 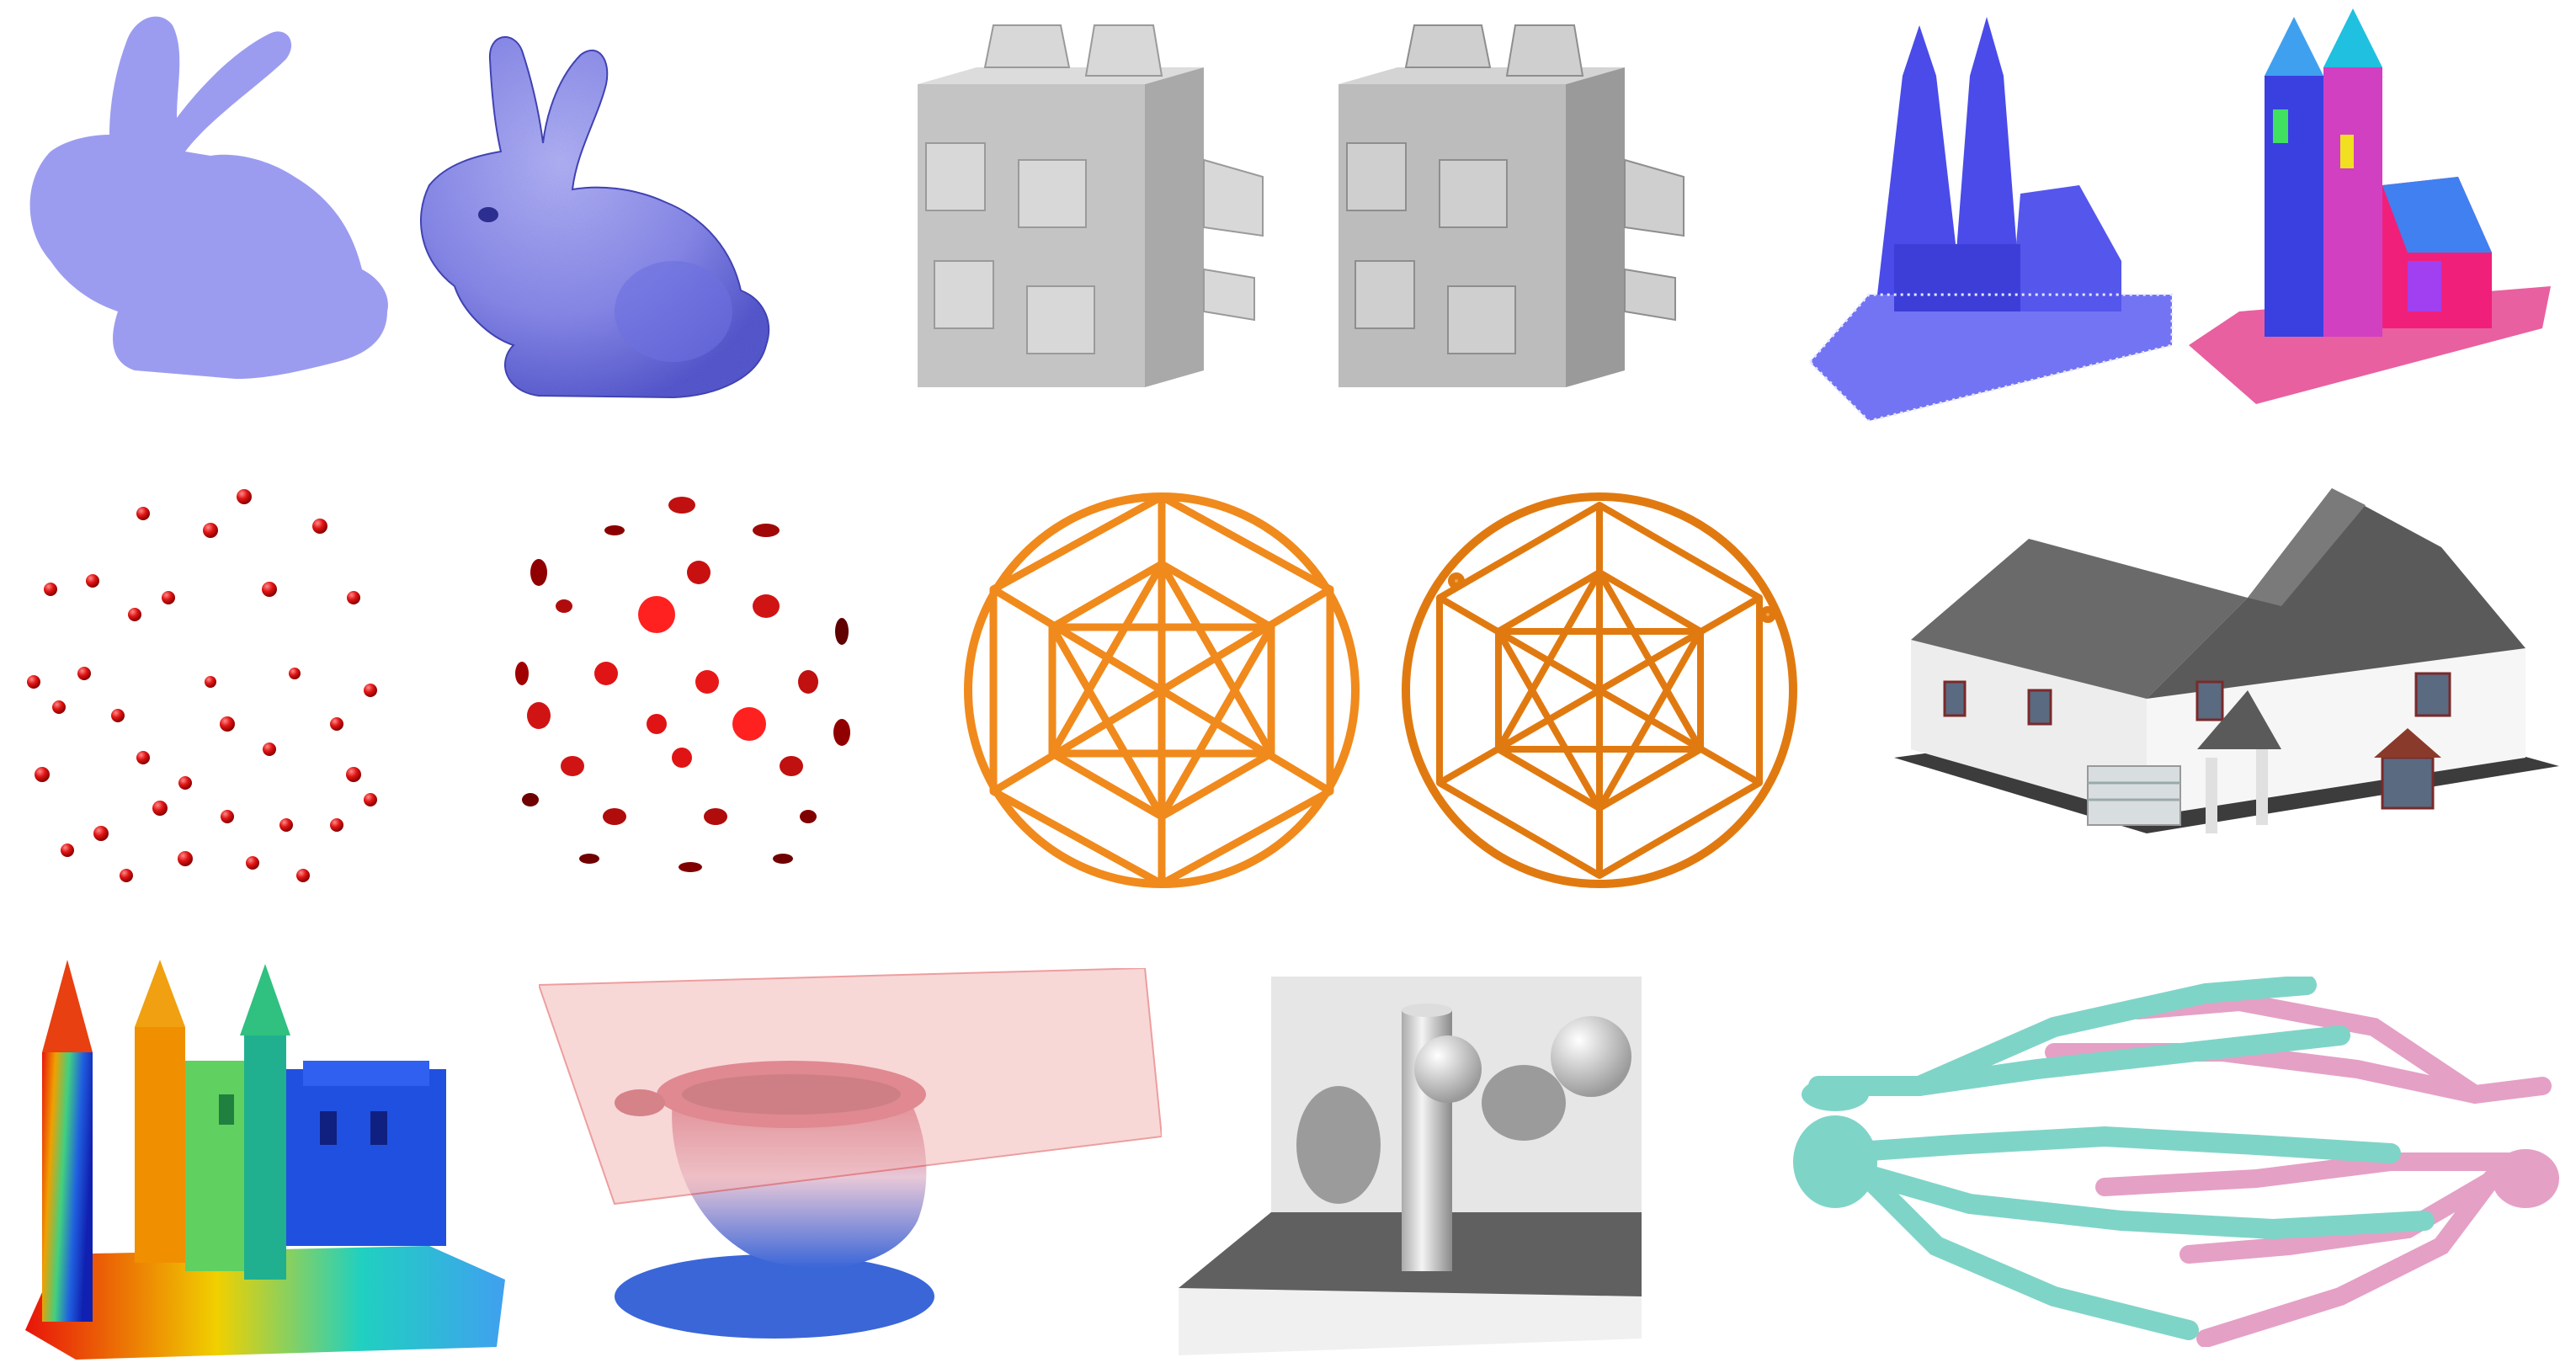 I want to click on wireframe-sphere-perspective-icon, so click(x=1600, y=690).